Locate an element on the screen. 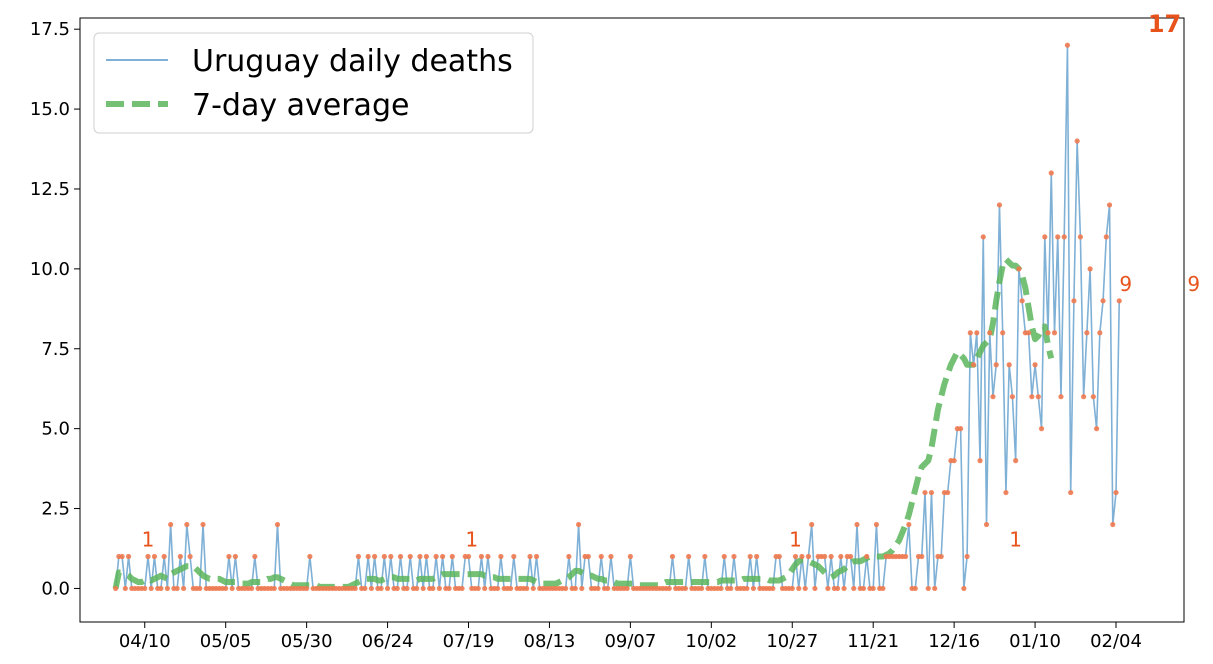 This screenshot has height=664, width=1213. y-tick-label: 0.0 is located at coordinates (55, 588).